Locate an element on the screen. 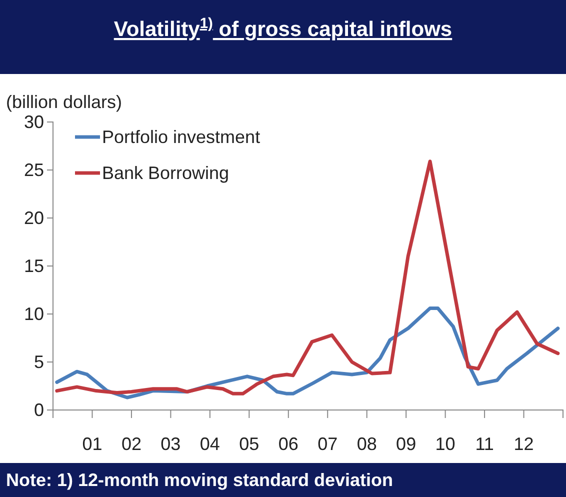 This screenshot has height=497, width=566. y-tick-label: 20 is located at coordinates (34, 218).